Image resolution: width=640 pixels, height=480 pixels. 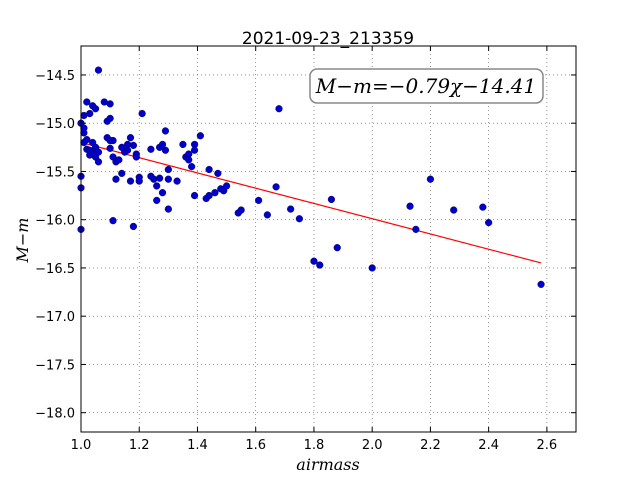 I want to click on x-axis-label: airmass, so click(x=327, y=464).